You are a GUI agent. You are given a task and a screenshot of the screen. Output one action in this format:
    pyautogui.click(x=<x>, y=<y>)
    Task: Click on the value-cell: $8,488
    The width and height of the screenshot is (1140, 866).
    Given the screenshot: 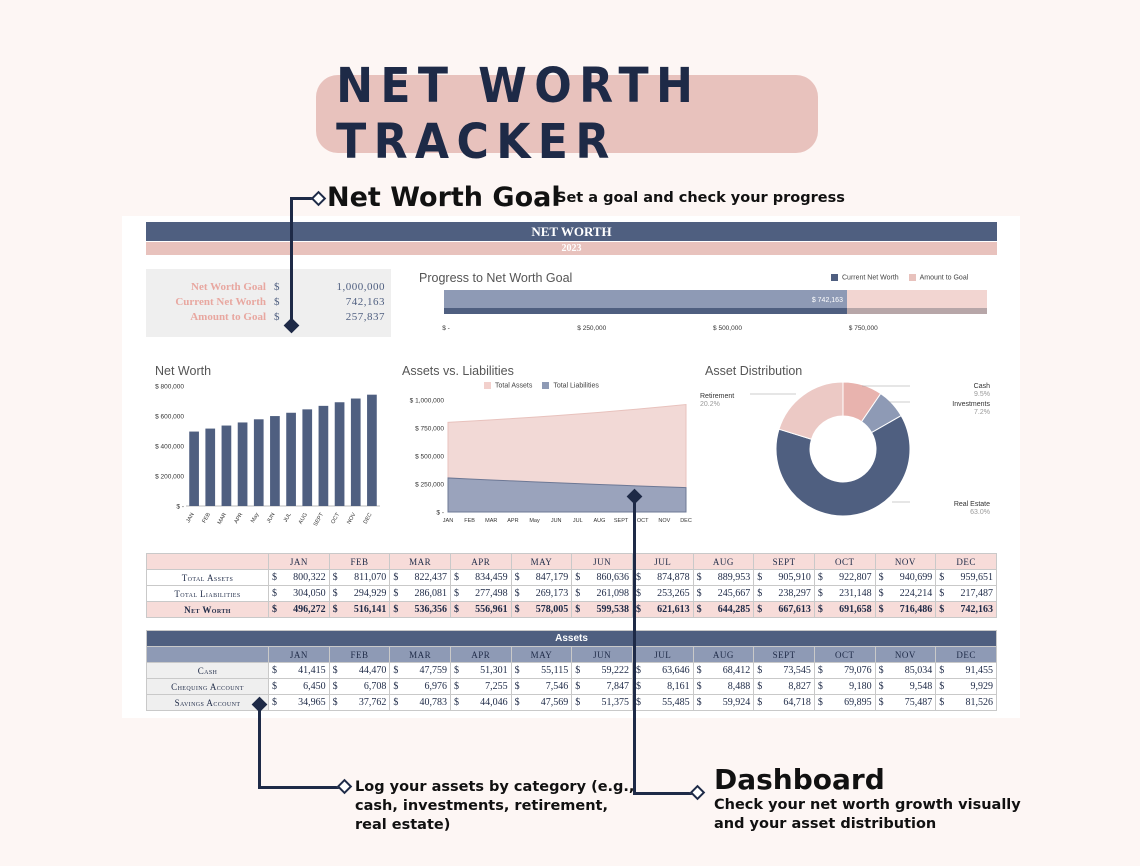 What is the action you would take?
    pyautogui.click(x=723, y=686)
    